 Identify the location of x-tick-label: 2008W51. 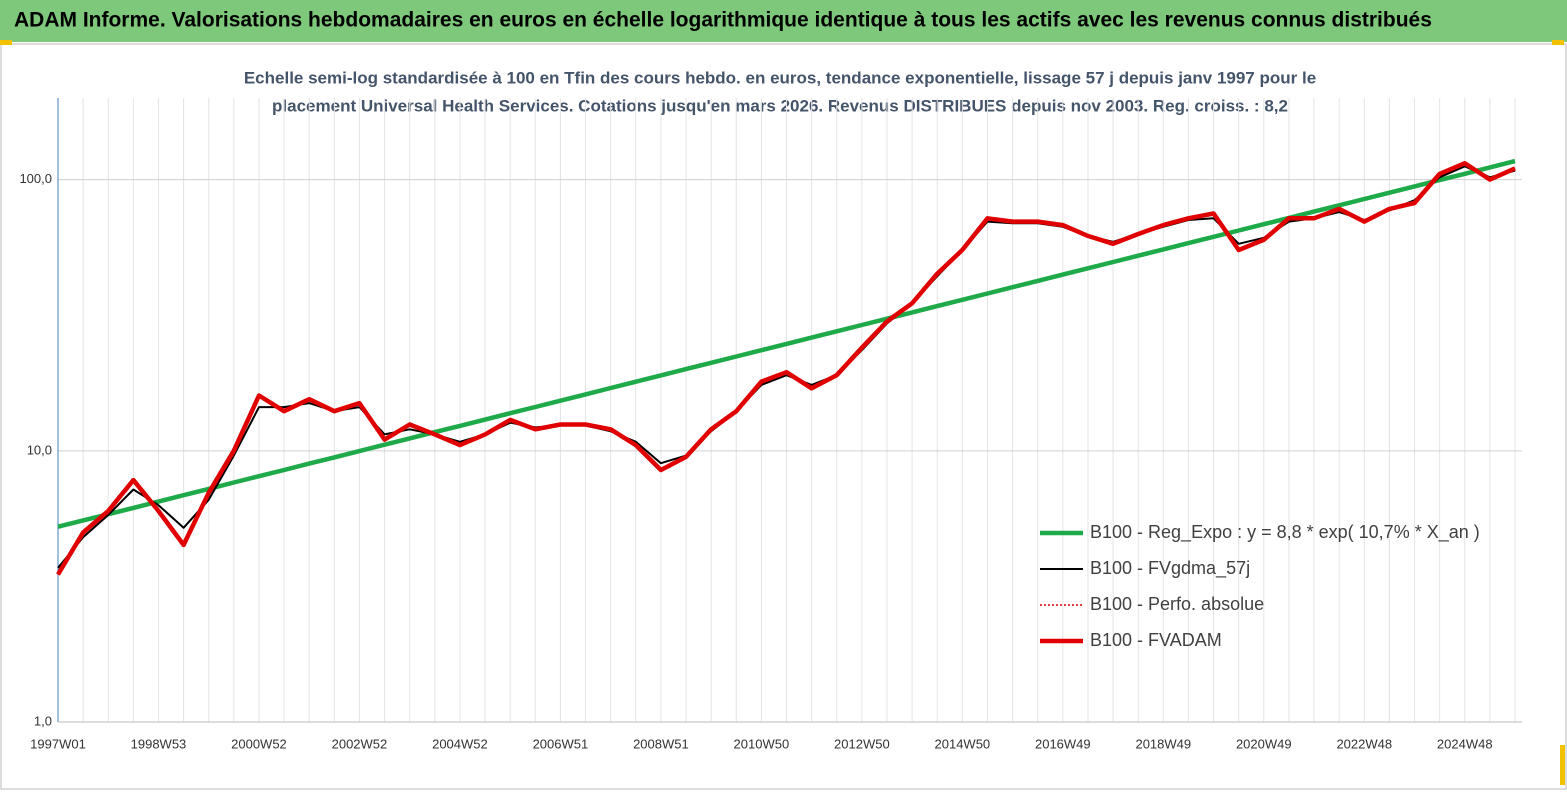
(661, 743).